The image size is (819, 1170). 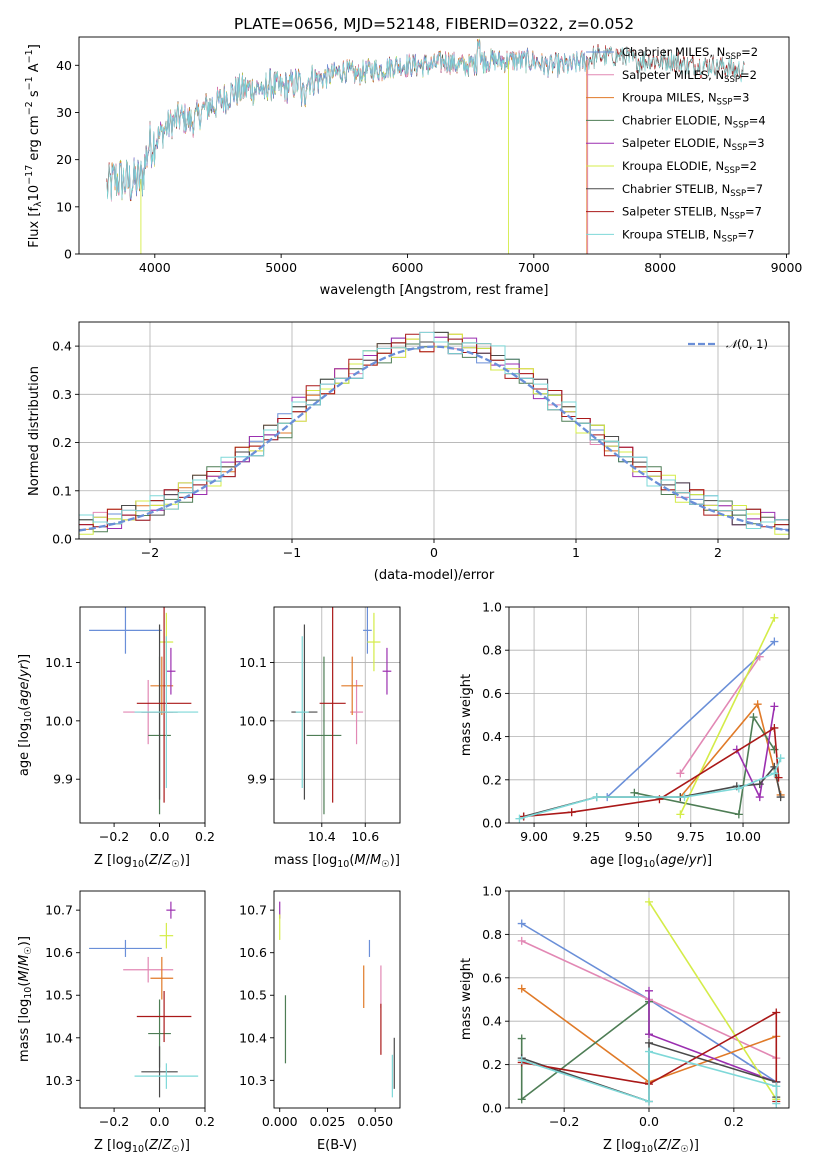 What do you see at coordinates (466, 715) in the screenshot?
I see `massweight-vs-age-ylabel: mass weight` at bounding box center [466, 715].